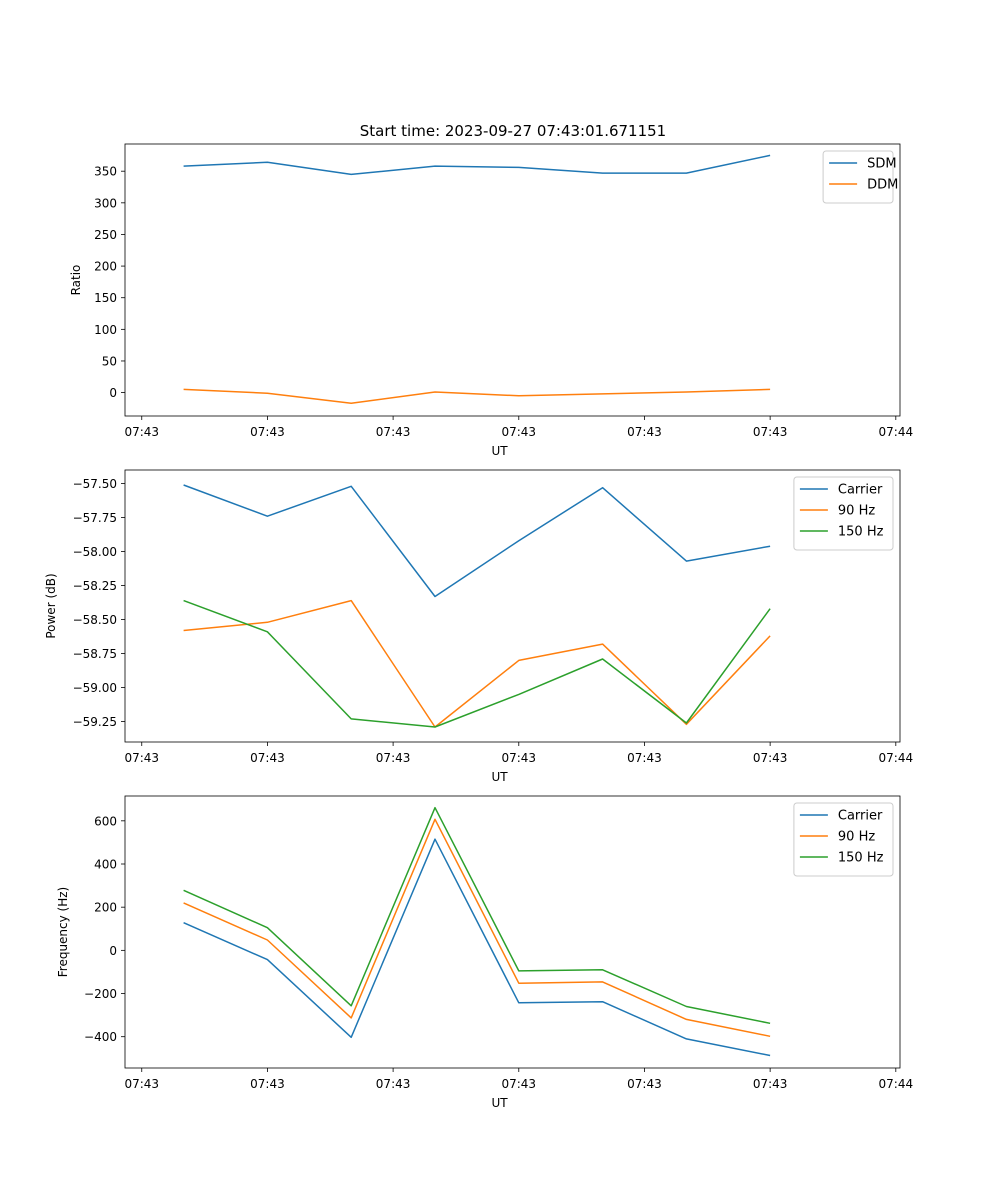 The image size is (1000, 1200). Describe the element at coordinates (76, 280) in the screenshot. I see `y-axis-label: Ratio` at that location.